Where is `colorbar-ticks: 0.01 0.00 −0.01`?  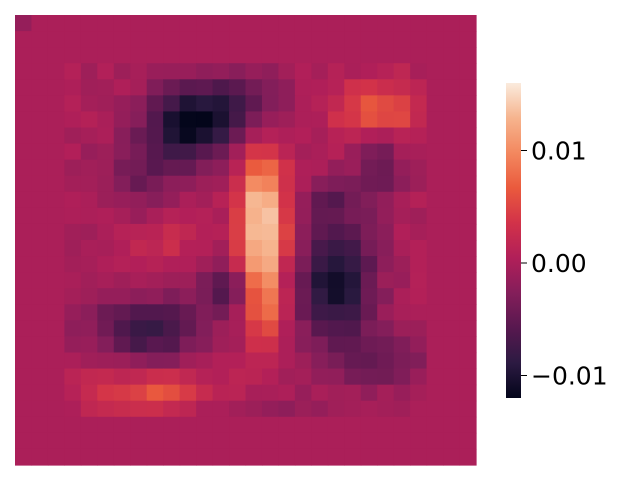 colorbar-ticks: 0.01 0.00 −0.01 is located at coordinates (564, 264).